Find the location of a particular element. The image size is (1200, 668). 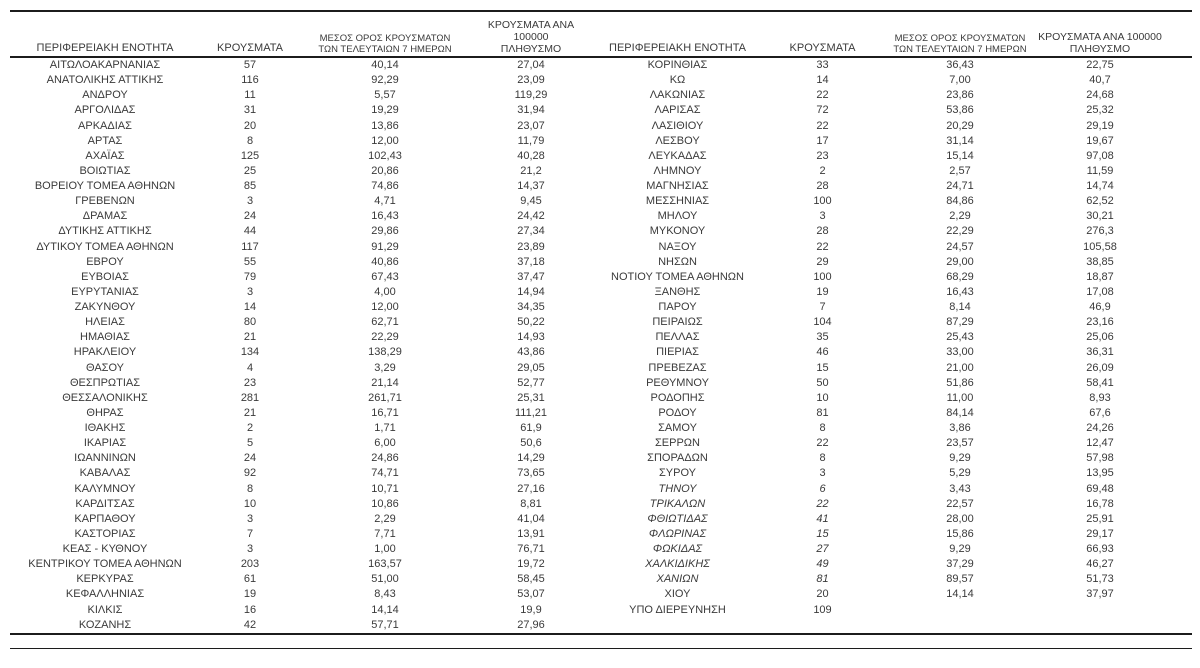

per100k-cell: 29,17 is located at coordinates (1100, 533).